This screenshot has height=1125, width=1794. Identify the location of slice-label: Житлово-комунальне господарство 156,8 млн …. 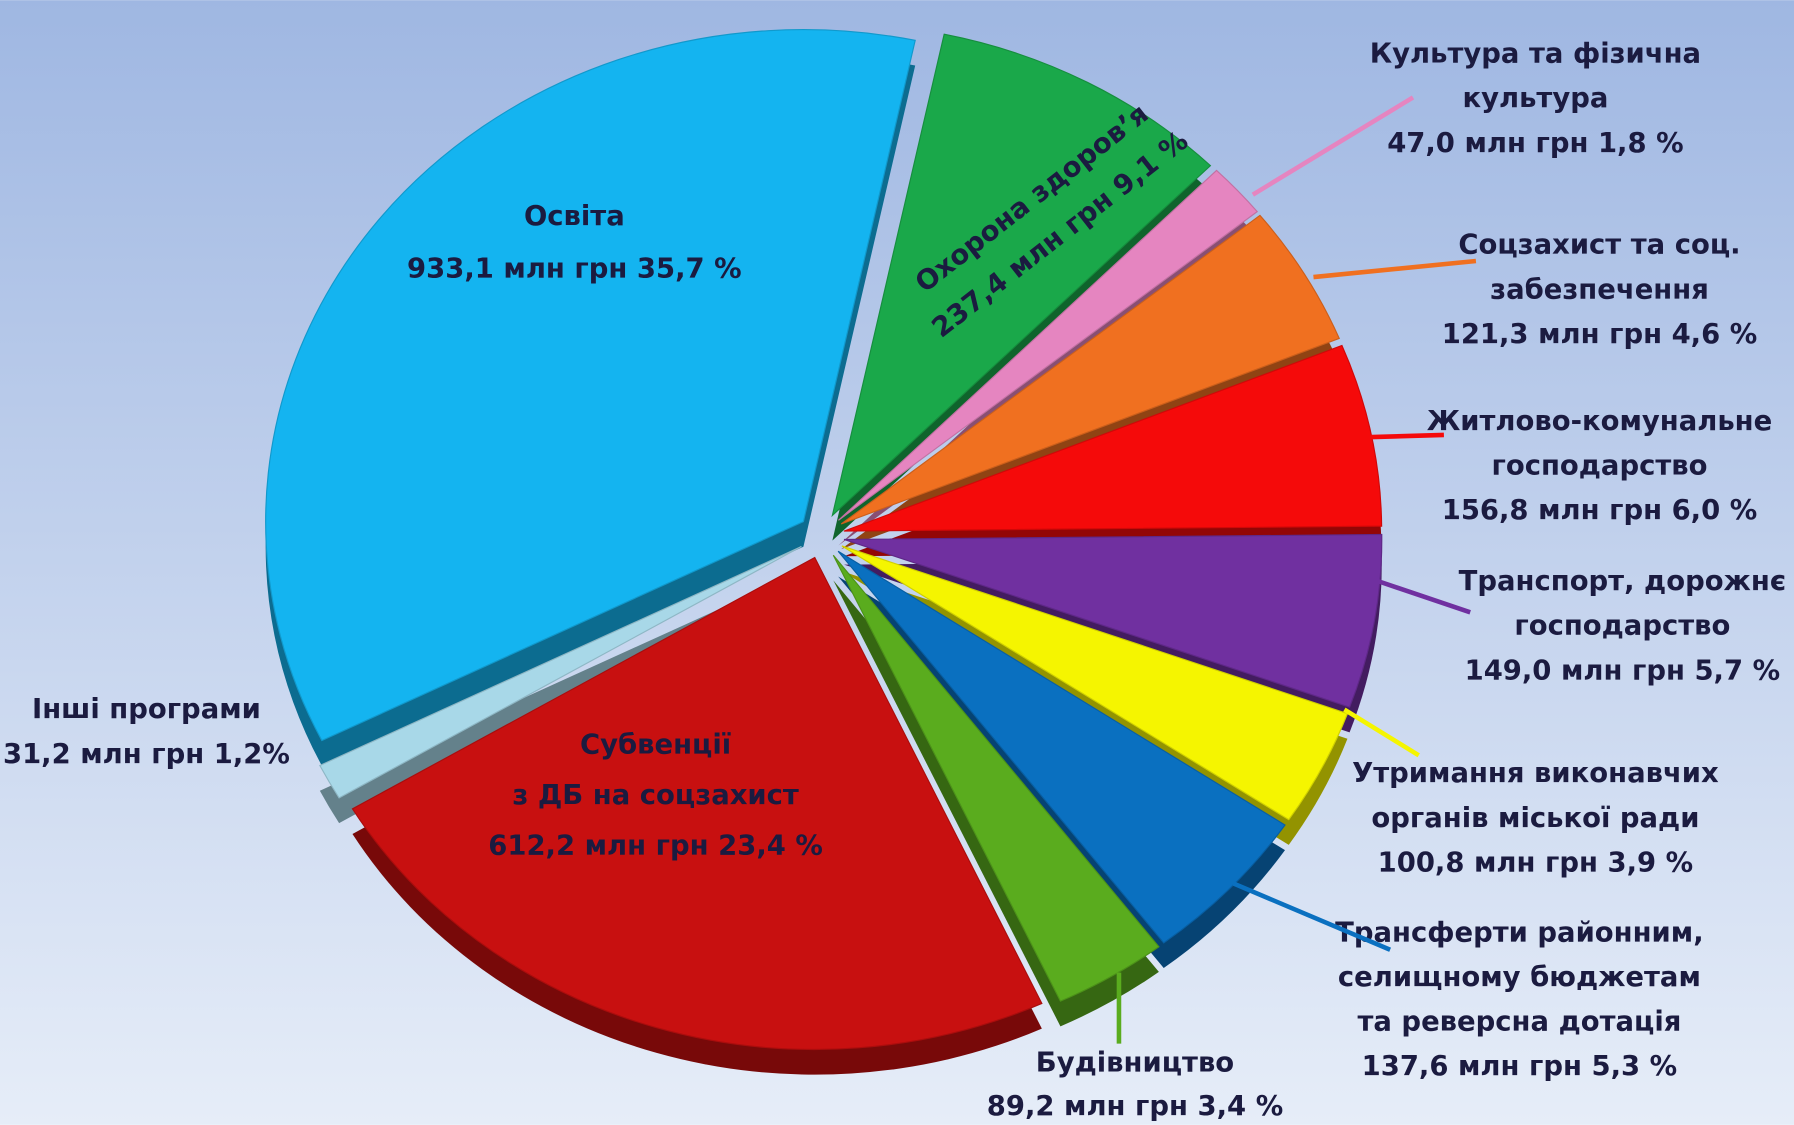
(1600, 466).